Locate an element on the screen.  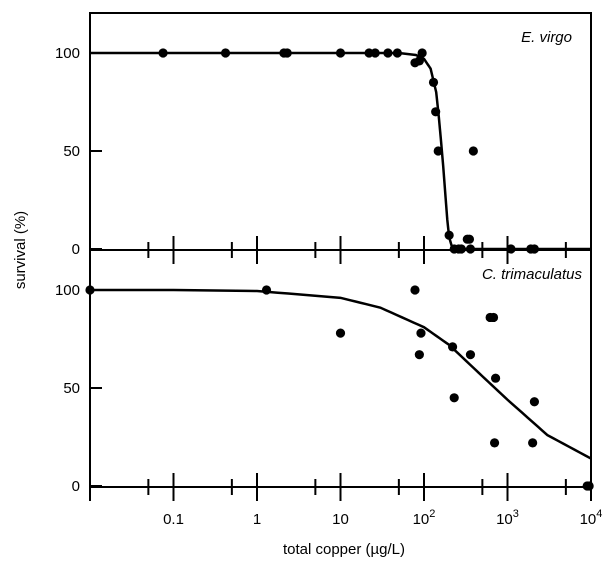
x-tick-label: 10 is located at coordinates (340, 519).